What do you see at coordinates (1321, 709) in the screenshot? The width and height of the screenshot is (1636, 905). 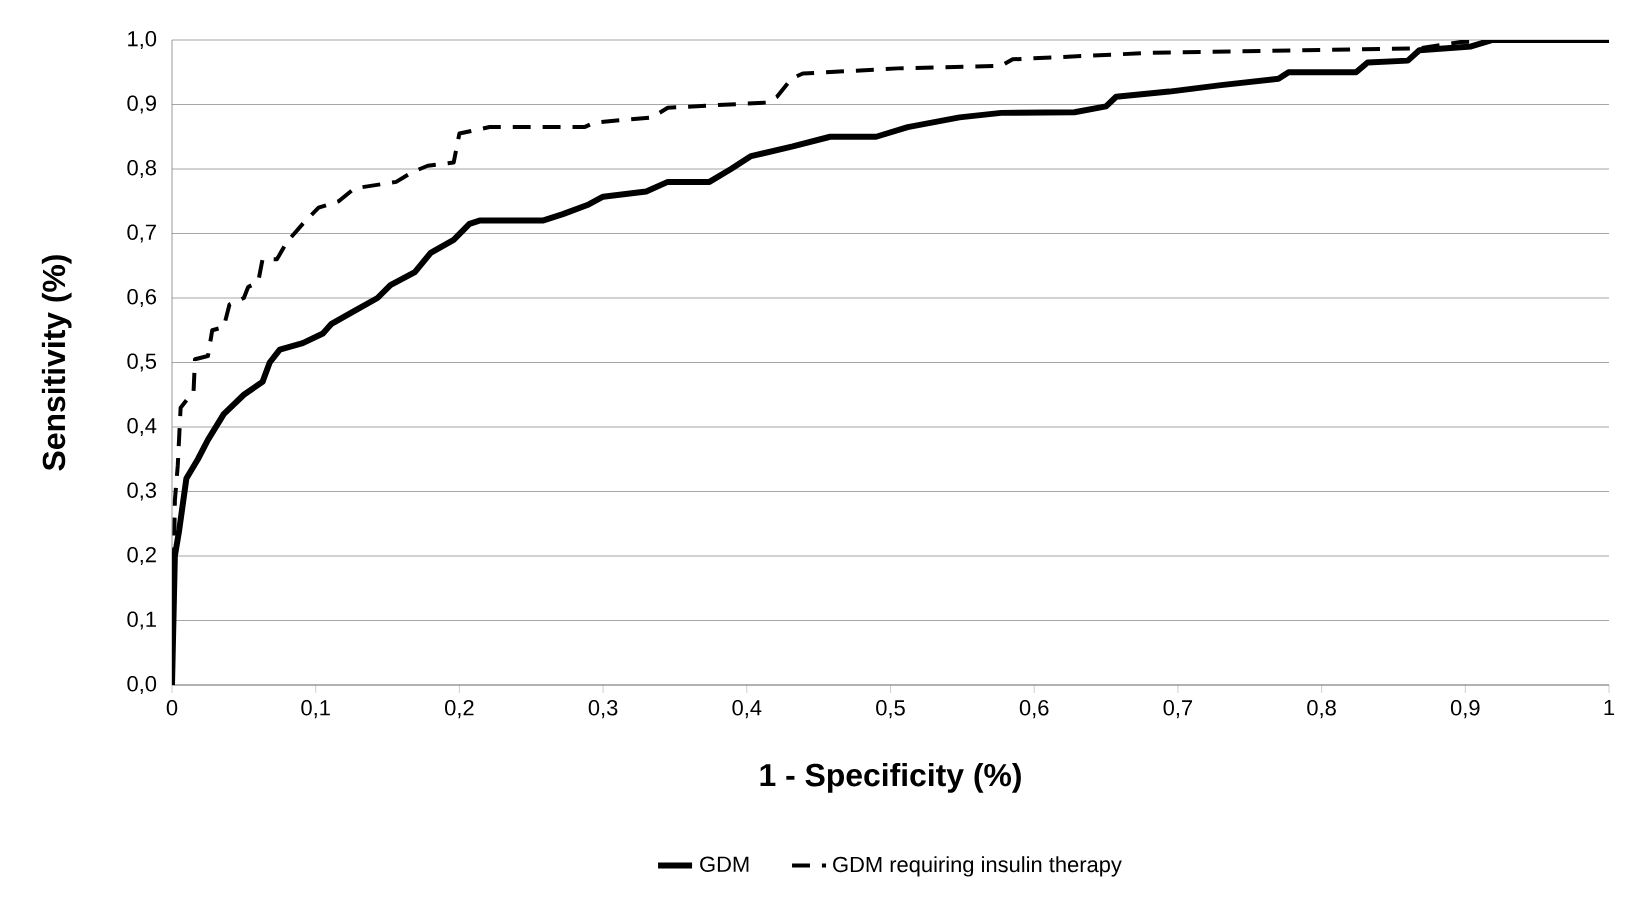 I see `x-tick-label: 0,8` at bounding box center [1321, 709].